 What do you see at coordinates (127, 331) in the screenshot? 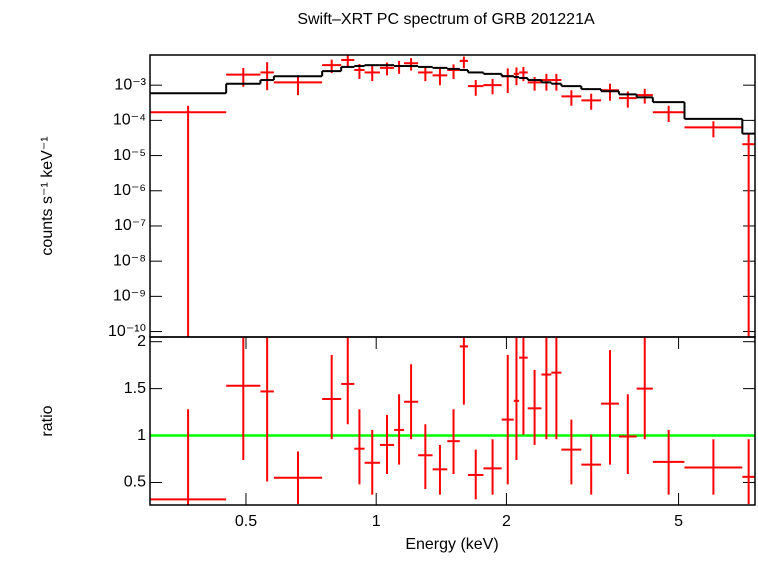
I see `y-tick-label: 10⁻¹⁰` at bounding box center [127, 331].